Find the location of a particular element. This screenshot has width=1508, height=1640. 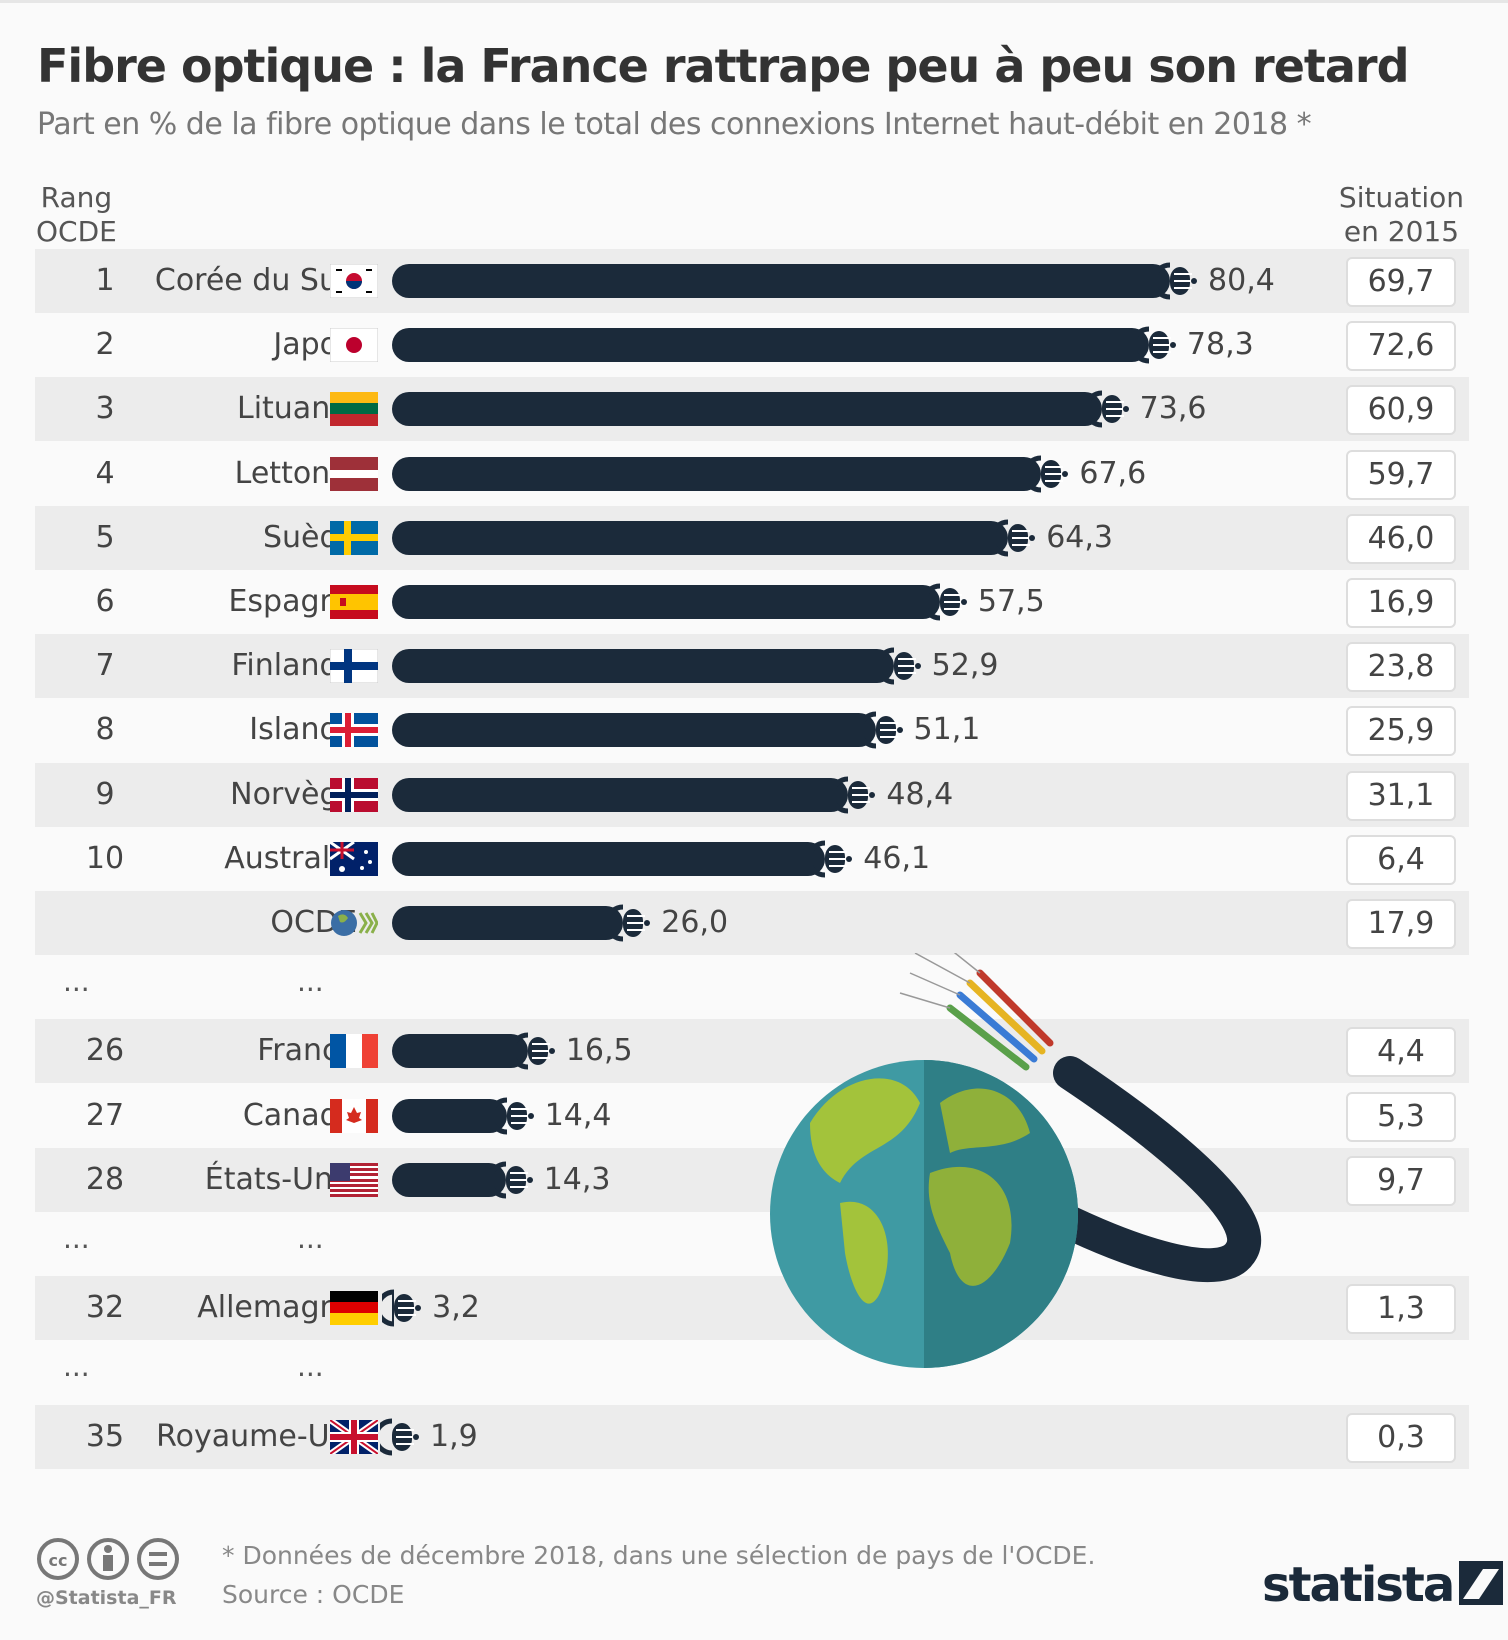

value-2015: 23,8 is located at coordinates (1401, 667).